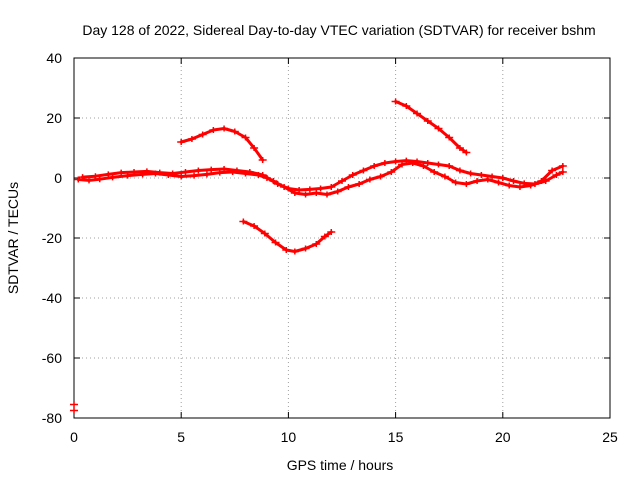 This screenshot has width=640, height=480. What do you see at coordinates (320, 175) in the screenshot?
I see `series-main-band-a` at bounding box center [320, 175].